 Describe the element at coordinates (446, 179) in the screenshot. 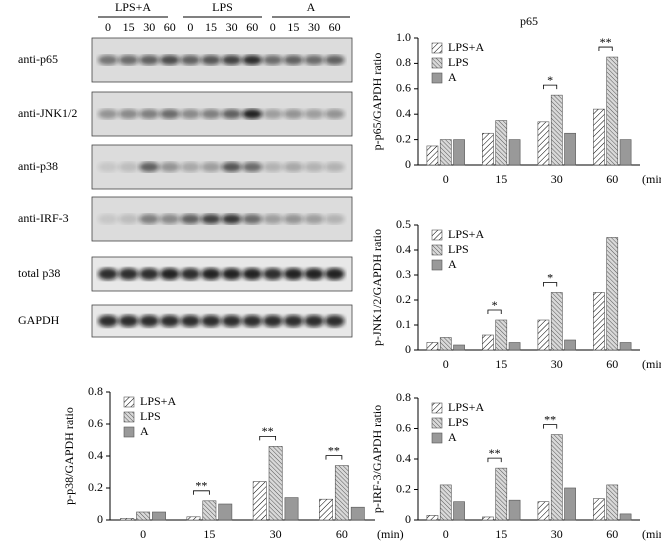

I see `x-tick-label: 0` at that location.